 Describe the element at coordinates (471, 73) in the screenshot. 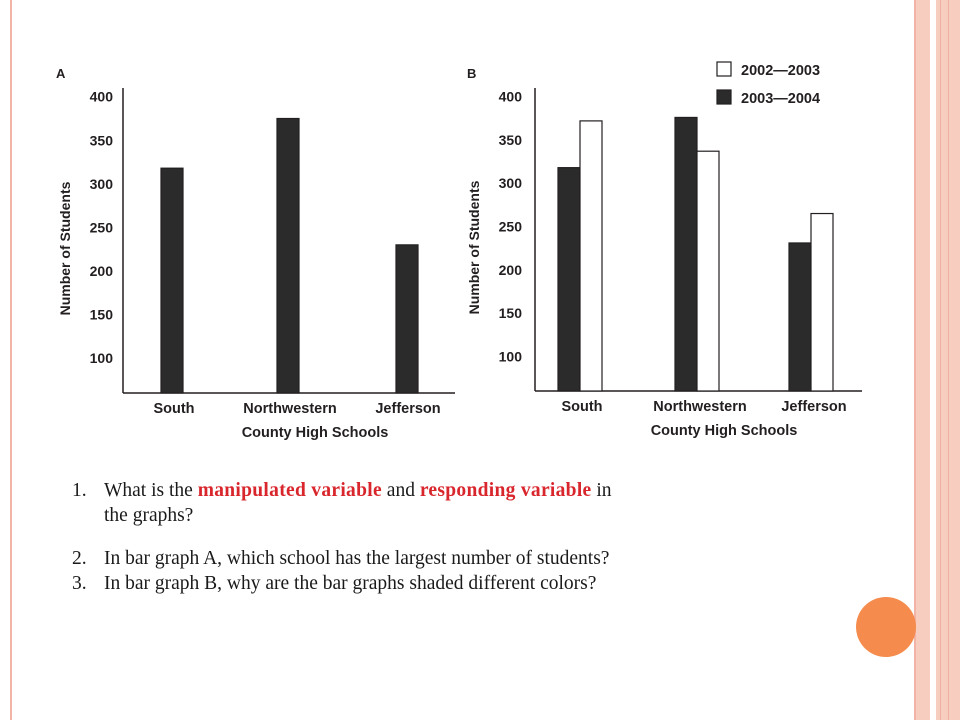

I see `panel-label: B` at that location.